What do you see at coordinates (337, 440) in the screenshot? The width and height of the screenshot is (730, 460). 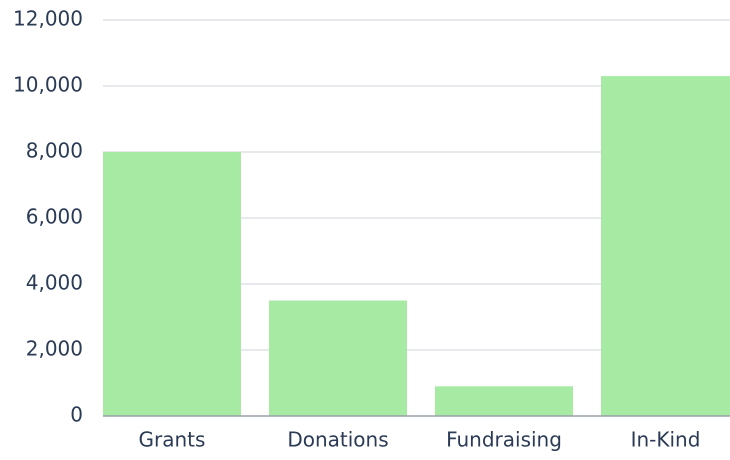 I see `x-tick-label: Donations` at bounding box center [337, 440].